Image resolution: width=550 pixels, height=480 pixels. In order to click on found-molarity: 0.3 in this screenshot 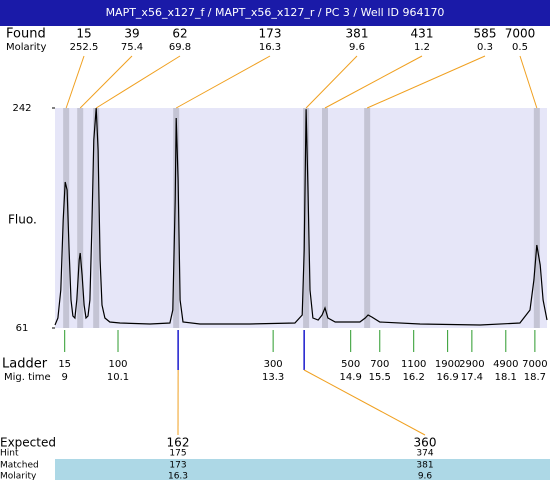, I will do `click(485, 47)`.